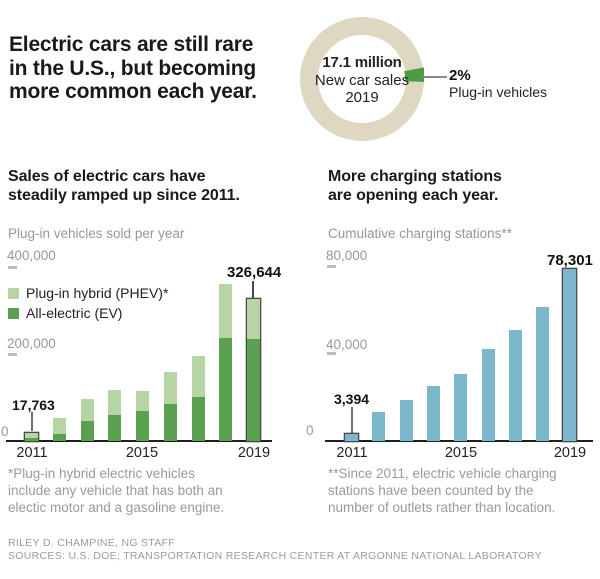  I want to click on donut-chart, so click(362, 79).